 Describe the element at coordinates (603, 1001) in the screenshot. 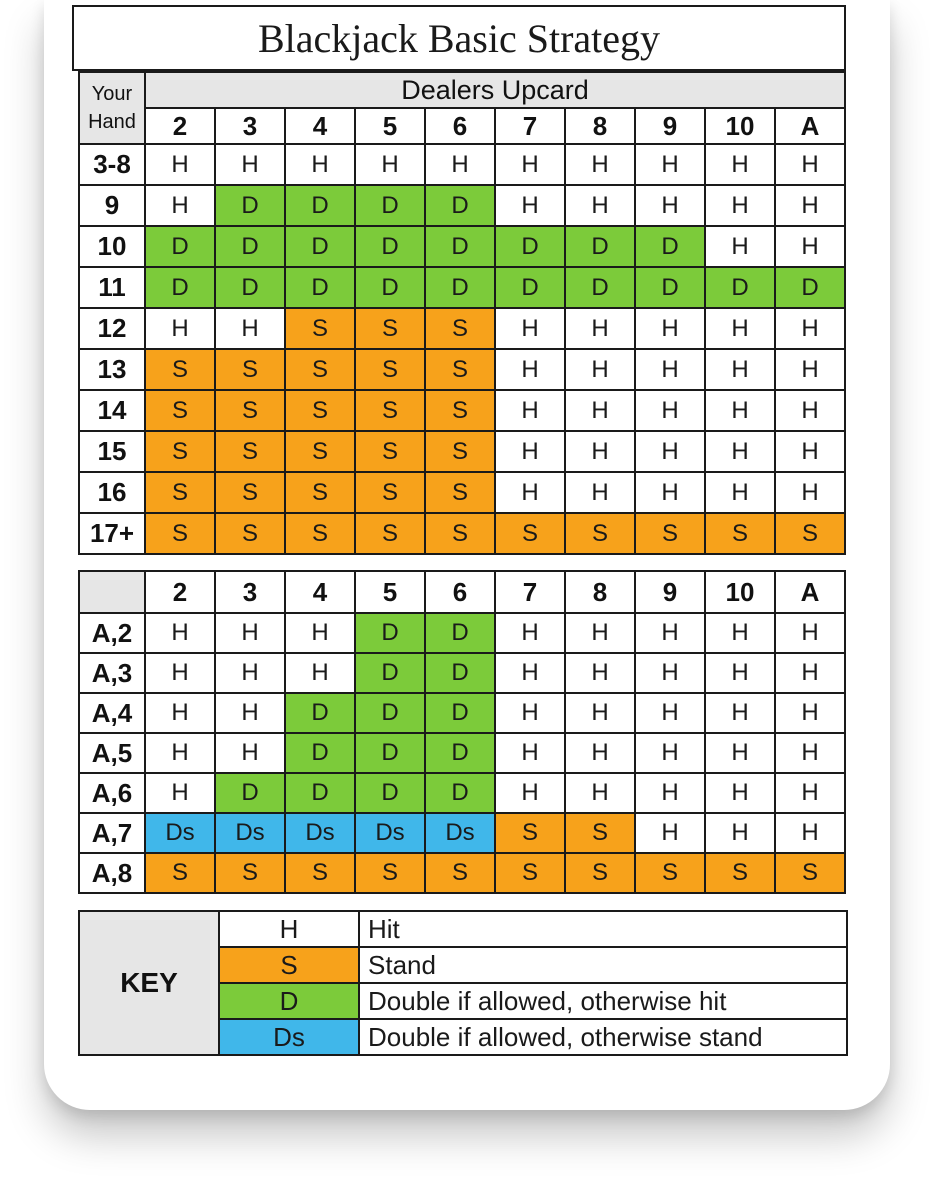

I see `key-meaning: Double if allowed, otherwise hit` at that location.